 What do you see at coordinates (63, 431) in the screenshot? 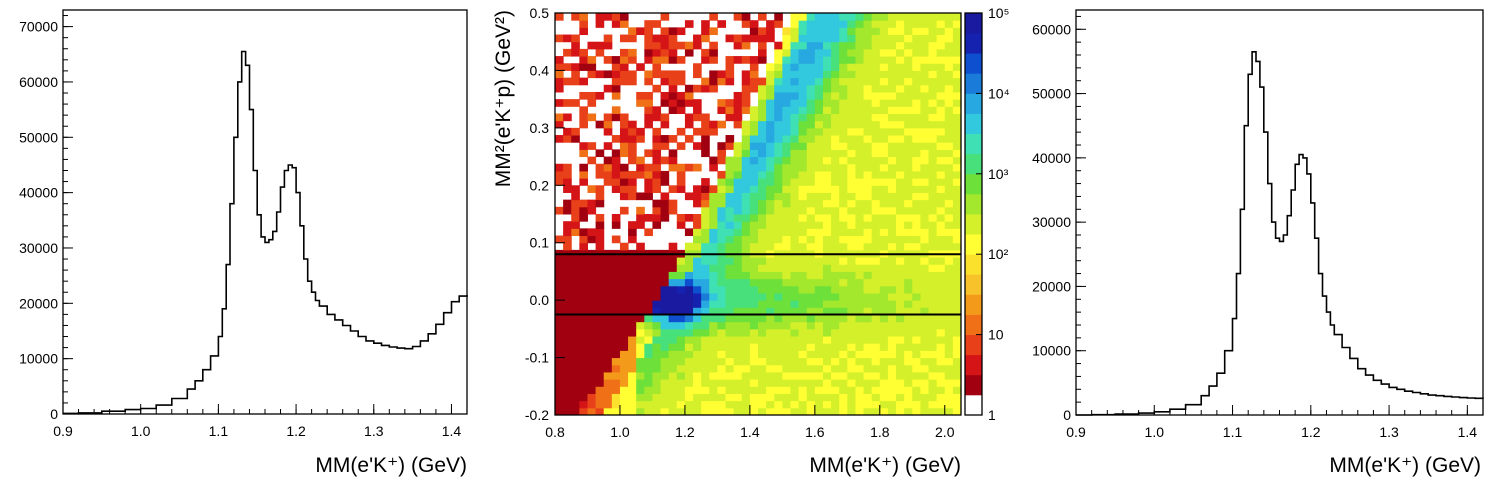
I see `x-tick-label: 0.9` at bounding box center [63, 431].